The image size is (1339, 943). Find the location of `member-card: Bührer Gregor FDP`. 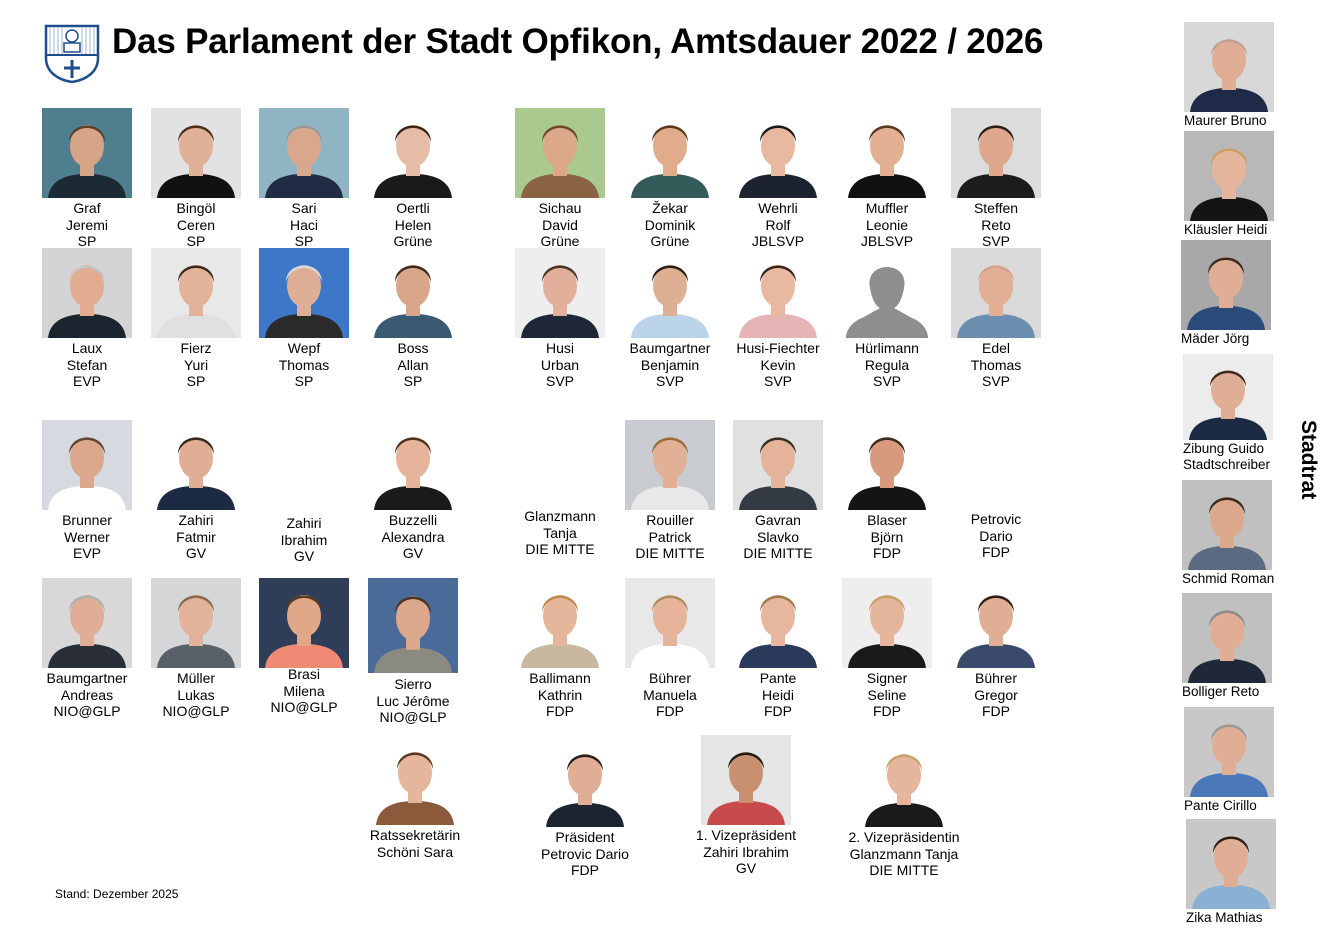

member-card: Bührer Gregor FDP is located at coordinates (996, 649).